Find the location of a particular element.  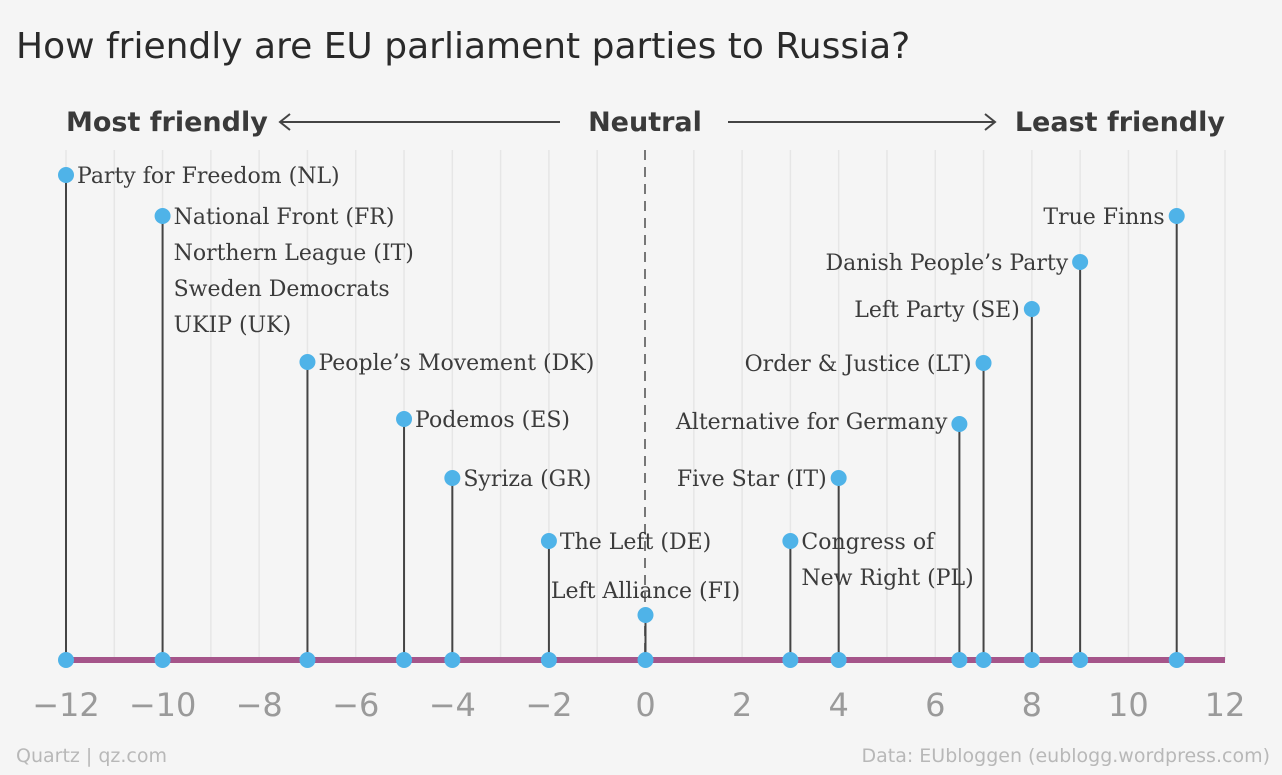

x-tick-label: −12 is located at coordinates (66, 705).